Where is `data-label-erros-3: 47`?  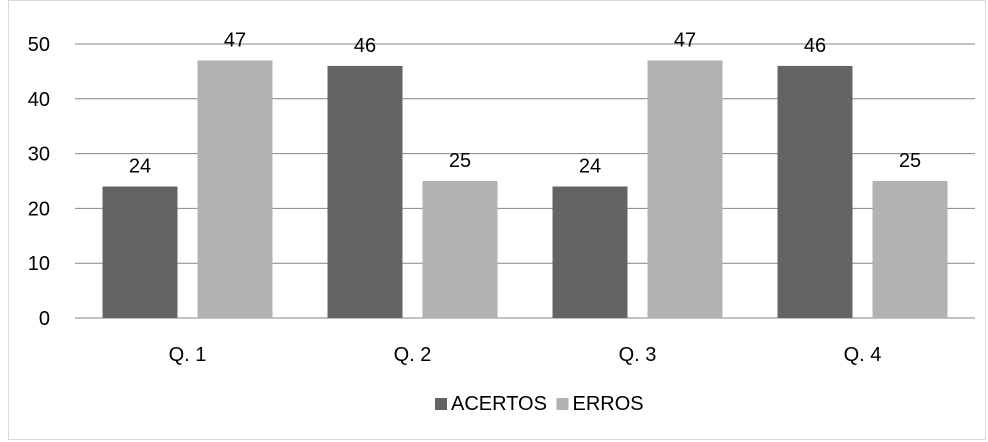
data-label-erros-3: 47 is located at coordinates (685, 40).